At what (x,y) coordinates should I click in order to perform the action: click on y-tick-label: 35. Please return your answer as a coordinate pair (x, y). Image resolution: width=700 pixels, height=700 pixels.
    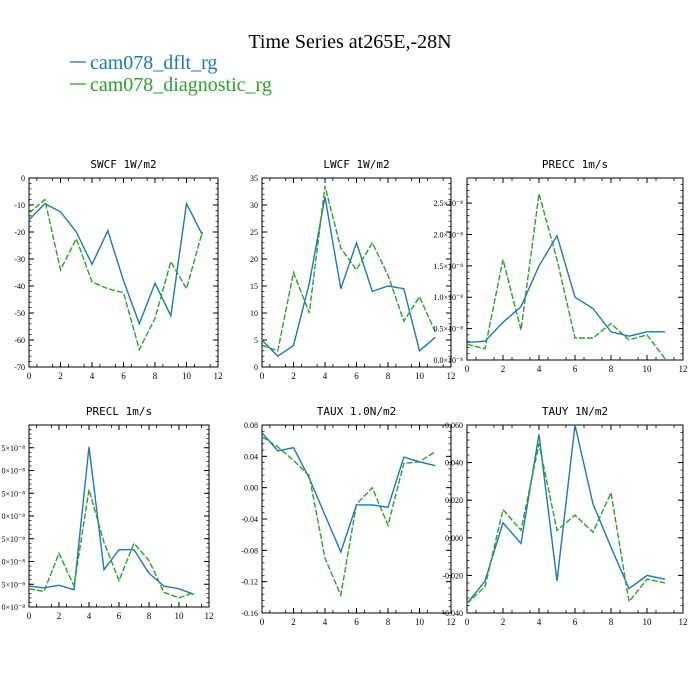
    Looking at the image, I should click on (254, 178).